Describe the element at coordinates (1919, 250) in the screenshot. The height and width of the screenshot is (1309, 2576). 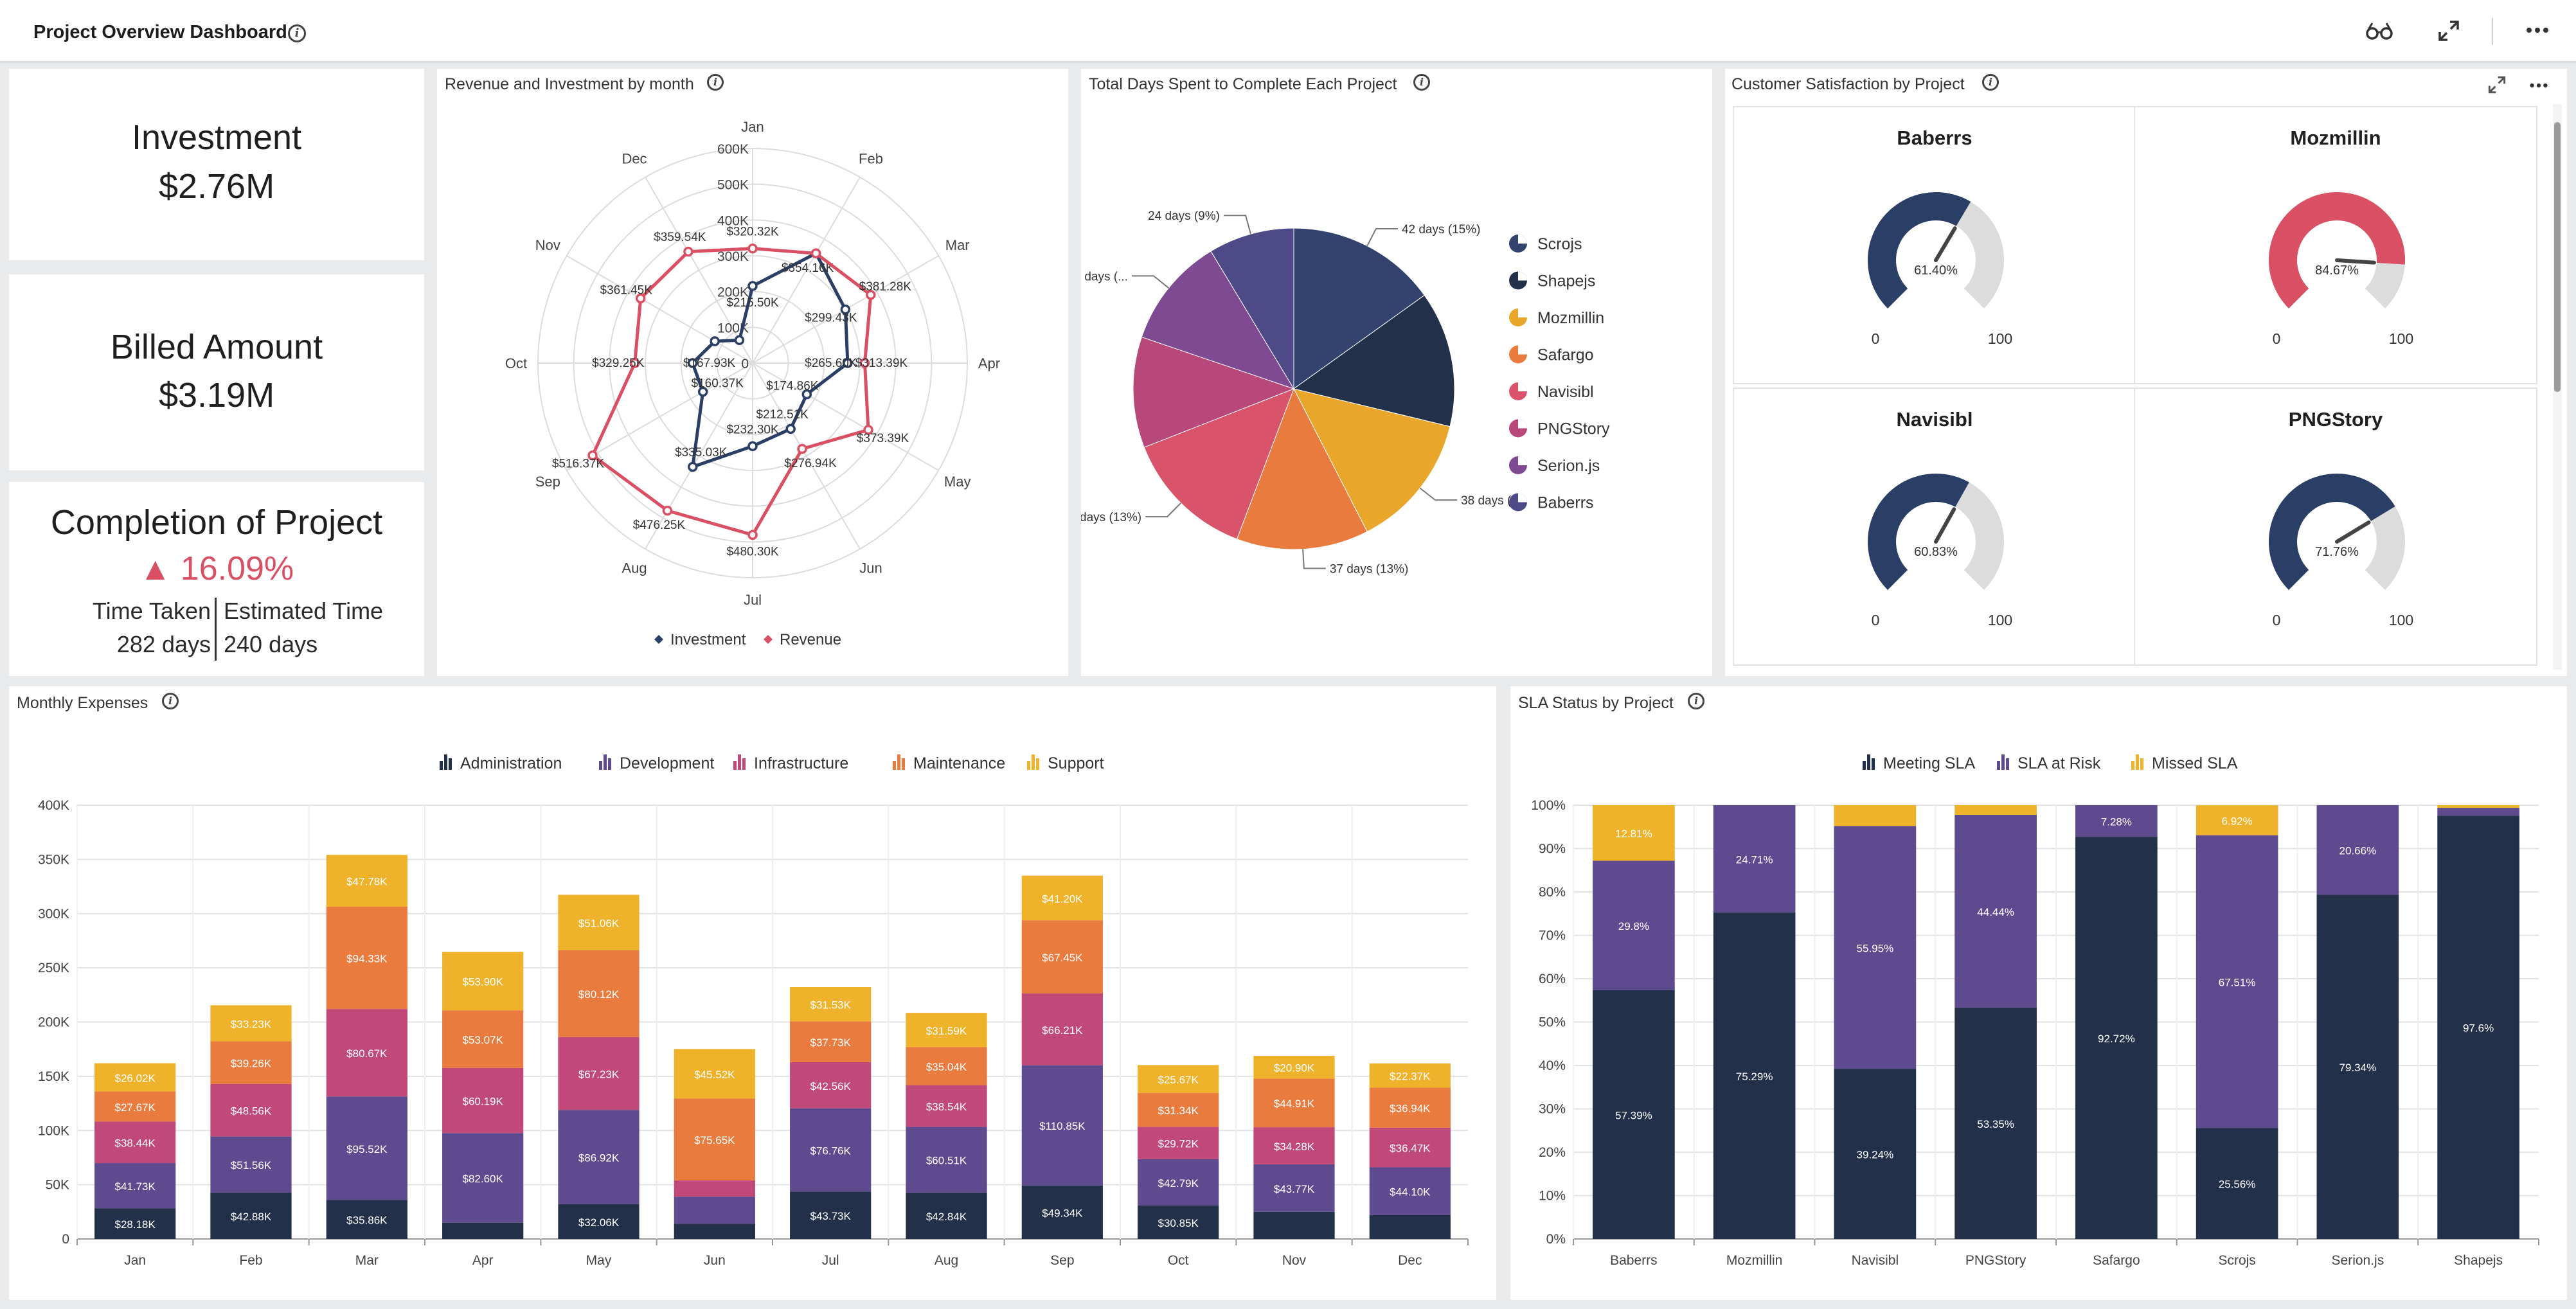
I see `gauge-value-arc` at that location.